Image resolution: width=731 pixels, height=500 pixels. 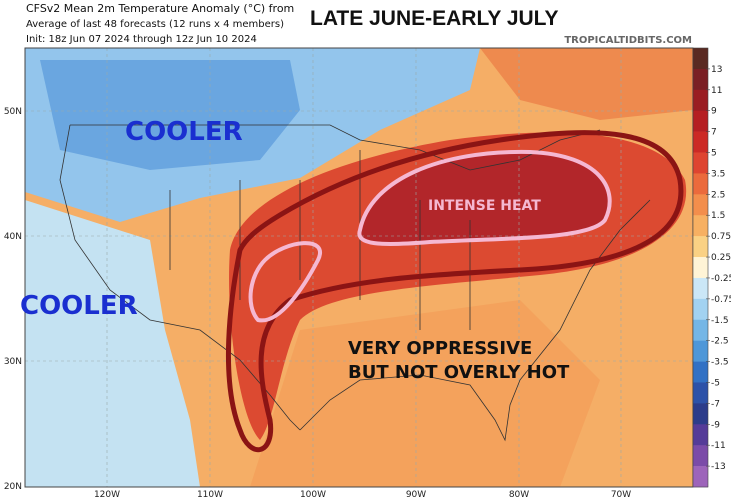 What do you see at coordinates (519, 495) in the screenshot?
I see `longitude-label: 80W` at bounding box center [519, 495].